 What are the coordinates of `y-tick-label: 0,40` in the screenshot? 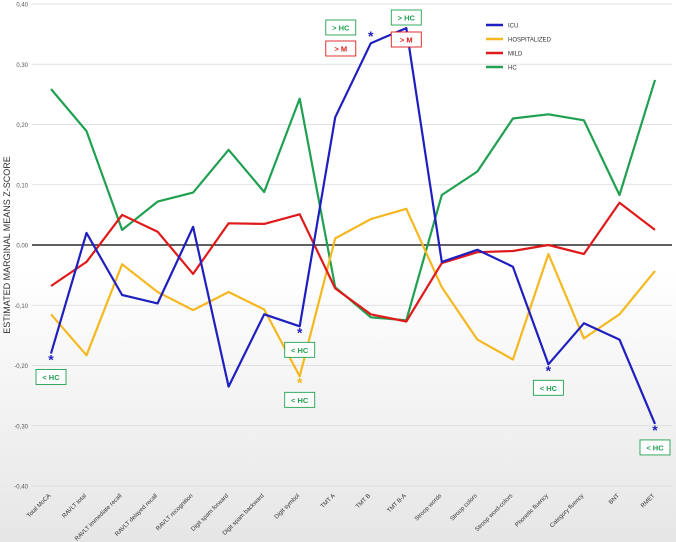 It's located at (22, 6).